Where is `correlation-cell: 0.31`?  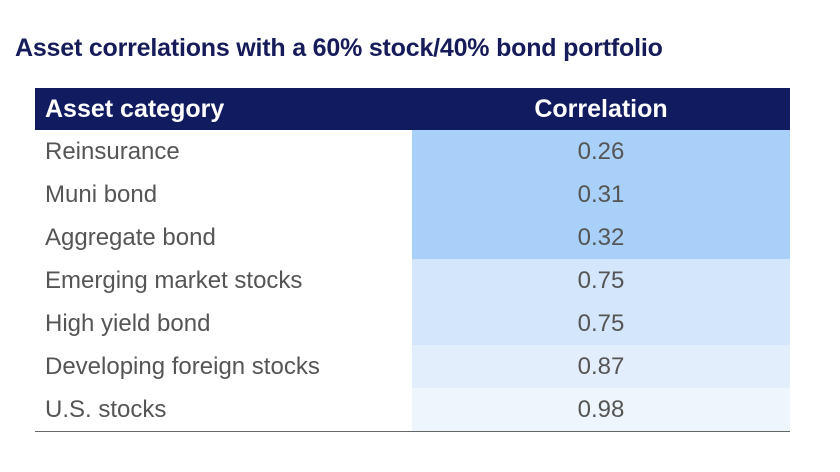
correlation-cell: 0.31 is located at coordinates (601, 194).